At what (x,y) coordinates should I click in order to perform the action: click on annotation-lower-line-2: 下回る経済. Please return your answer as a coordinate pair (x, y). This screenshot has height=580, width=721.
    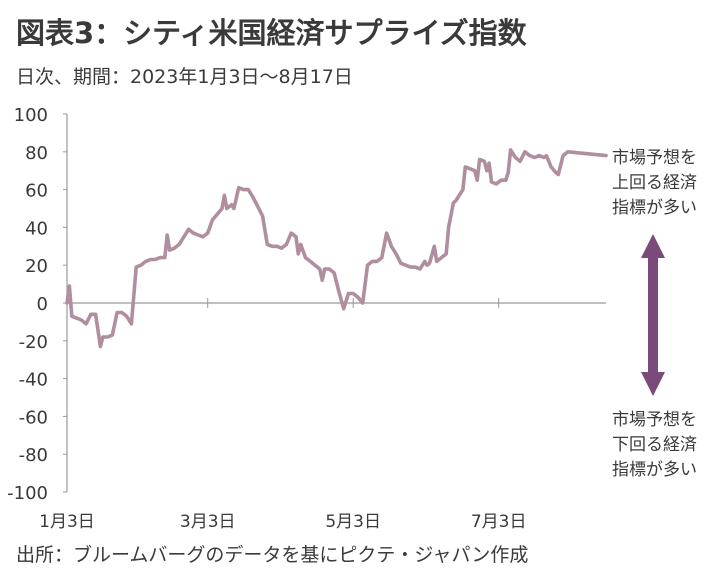
    Looking at the image, I should click on (654, 445).